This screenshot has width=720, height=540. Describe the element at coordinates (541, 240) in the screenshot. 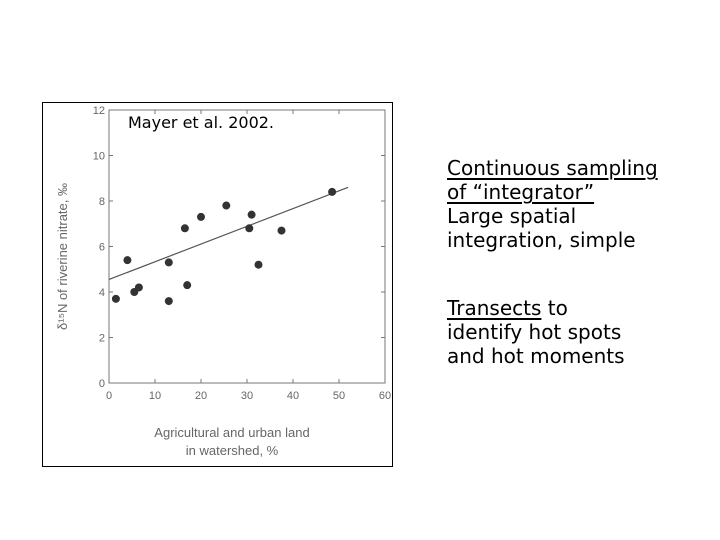

I see `integrator-desc-line2: integration, simple` at that location.